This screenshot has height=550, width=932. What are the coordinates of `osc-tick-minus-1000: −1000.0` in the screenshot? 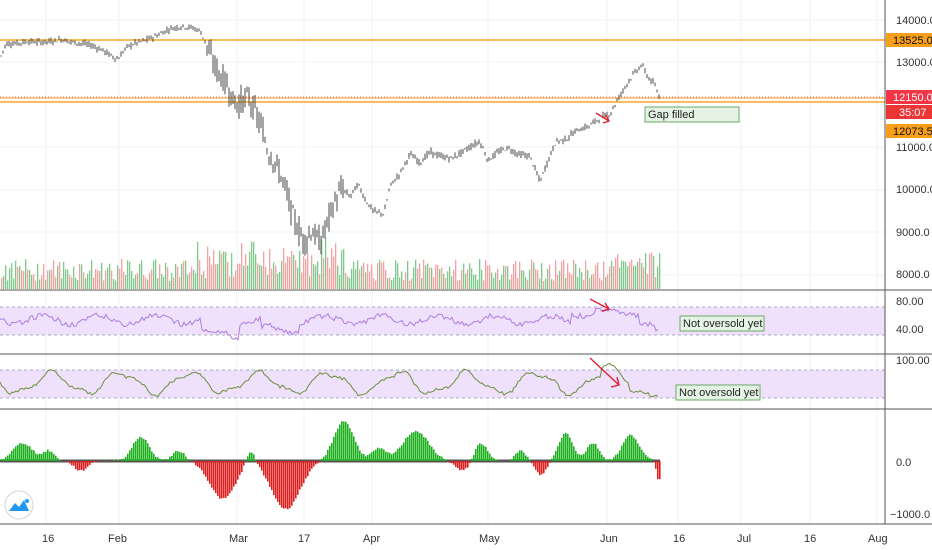 It's located at (910, 515).